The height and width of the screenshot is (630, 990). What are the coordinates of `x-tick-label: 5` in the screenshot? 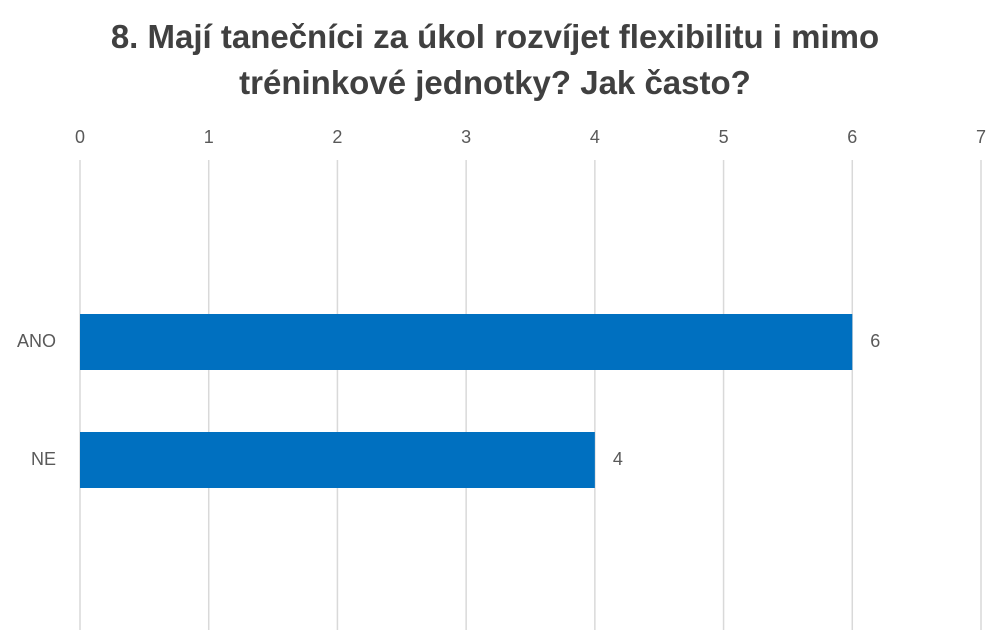 It's located at (724, 137).